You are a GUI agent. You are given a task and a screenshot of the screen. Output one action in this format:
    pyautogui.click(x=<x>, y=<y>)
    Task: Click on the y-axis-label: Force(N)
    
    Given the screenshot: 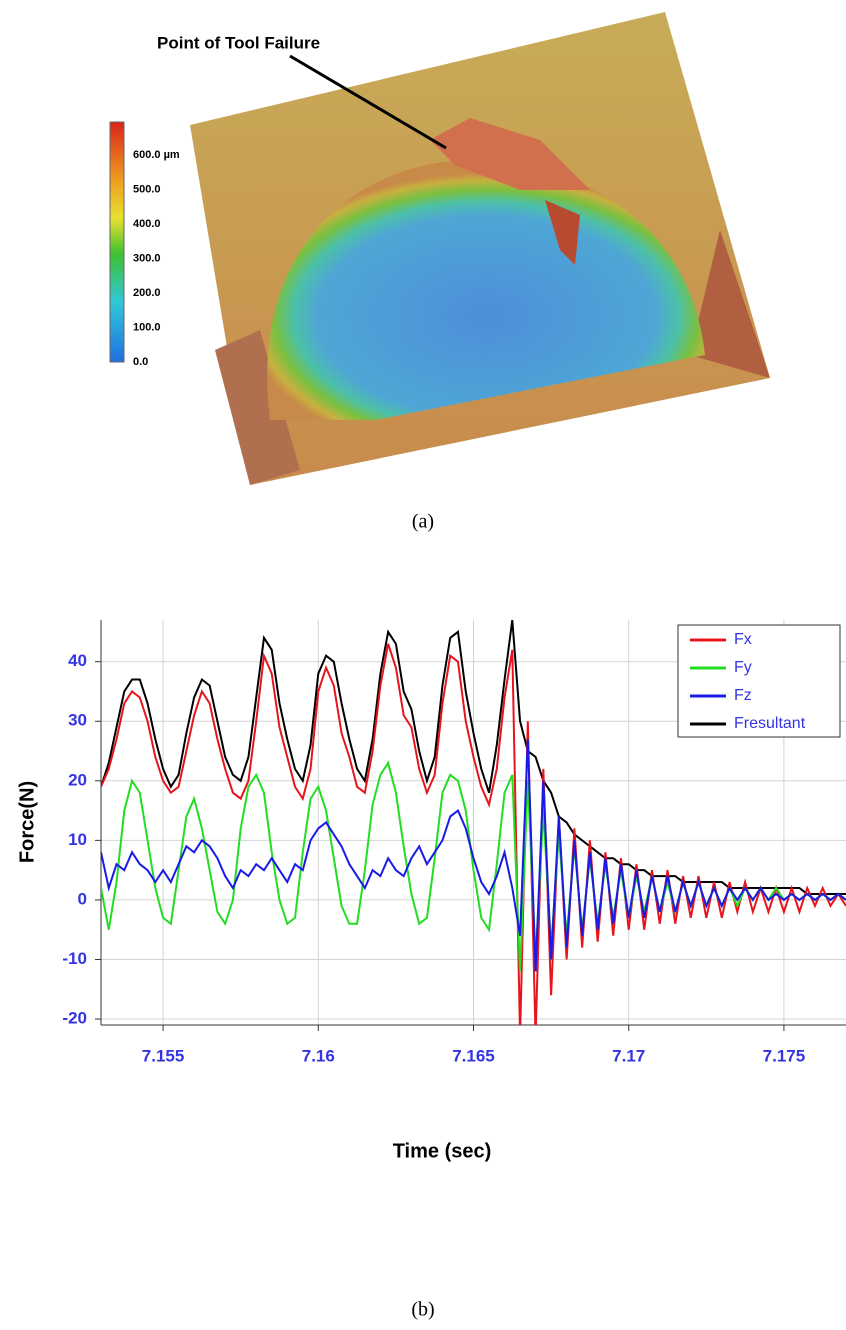 What is the action you would take?
    pyautogui.click(x=27, y=822)
    